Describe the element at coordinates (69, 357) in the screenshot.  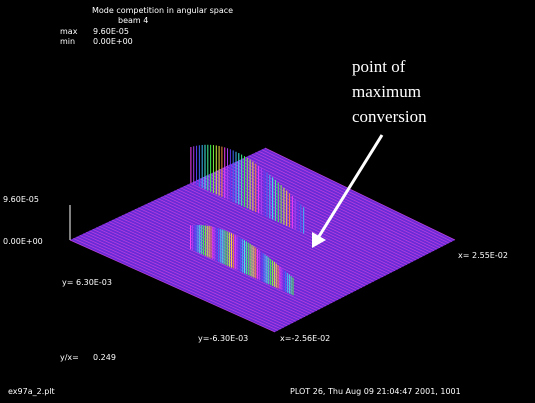
I see `aspect-label: y/x=` at that location.